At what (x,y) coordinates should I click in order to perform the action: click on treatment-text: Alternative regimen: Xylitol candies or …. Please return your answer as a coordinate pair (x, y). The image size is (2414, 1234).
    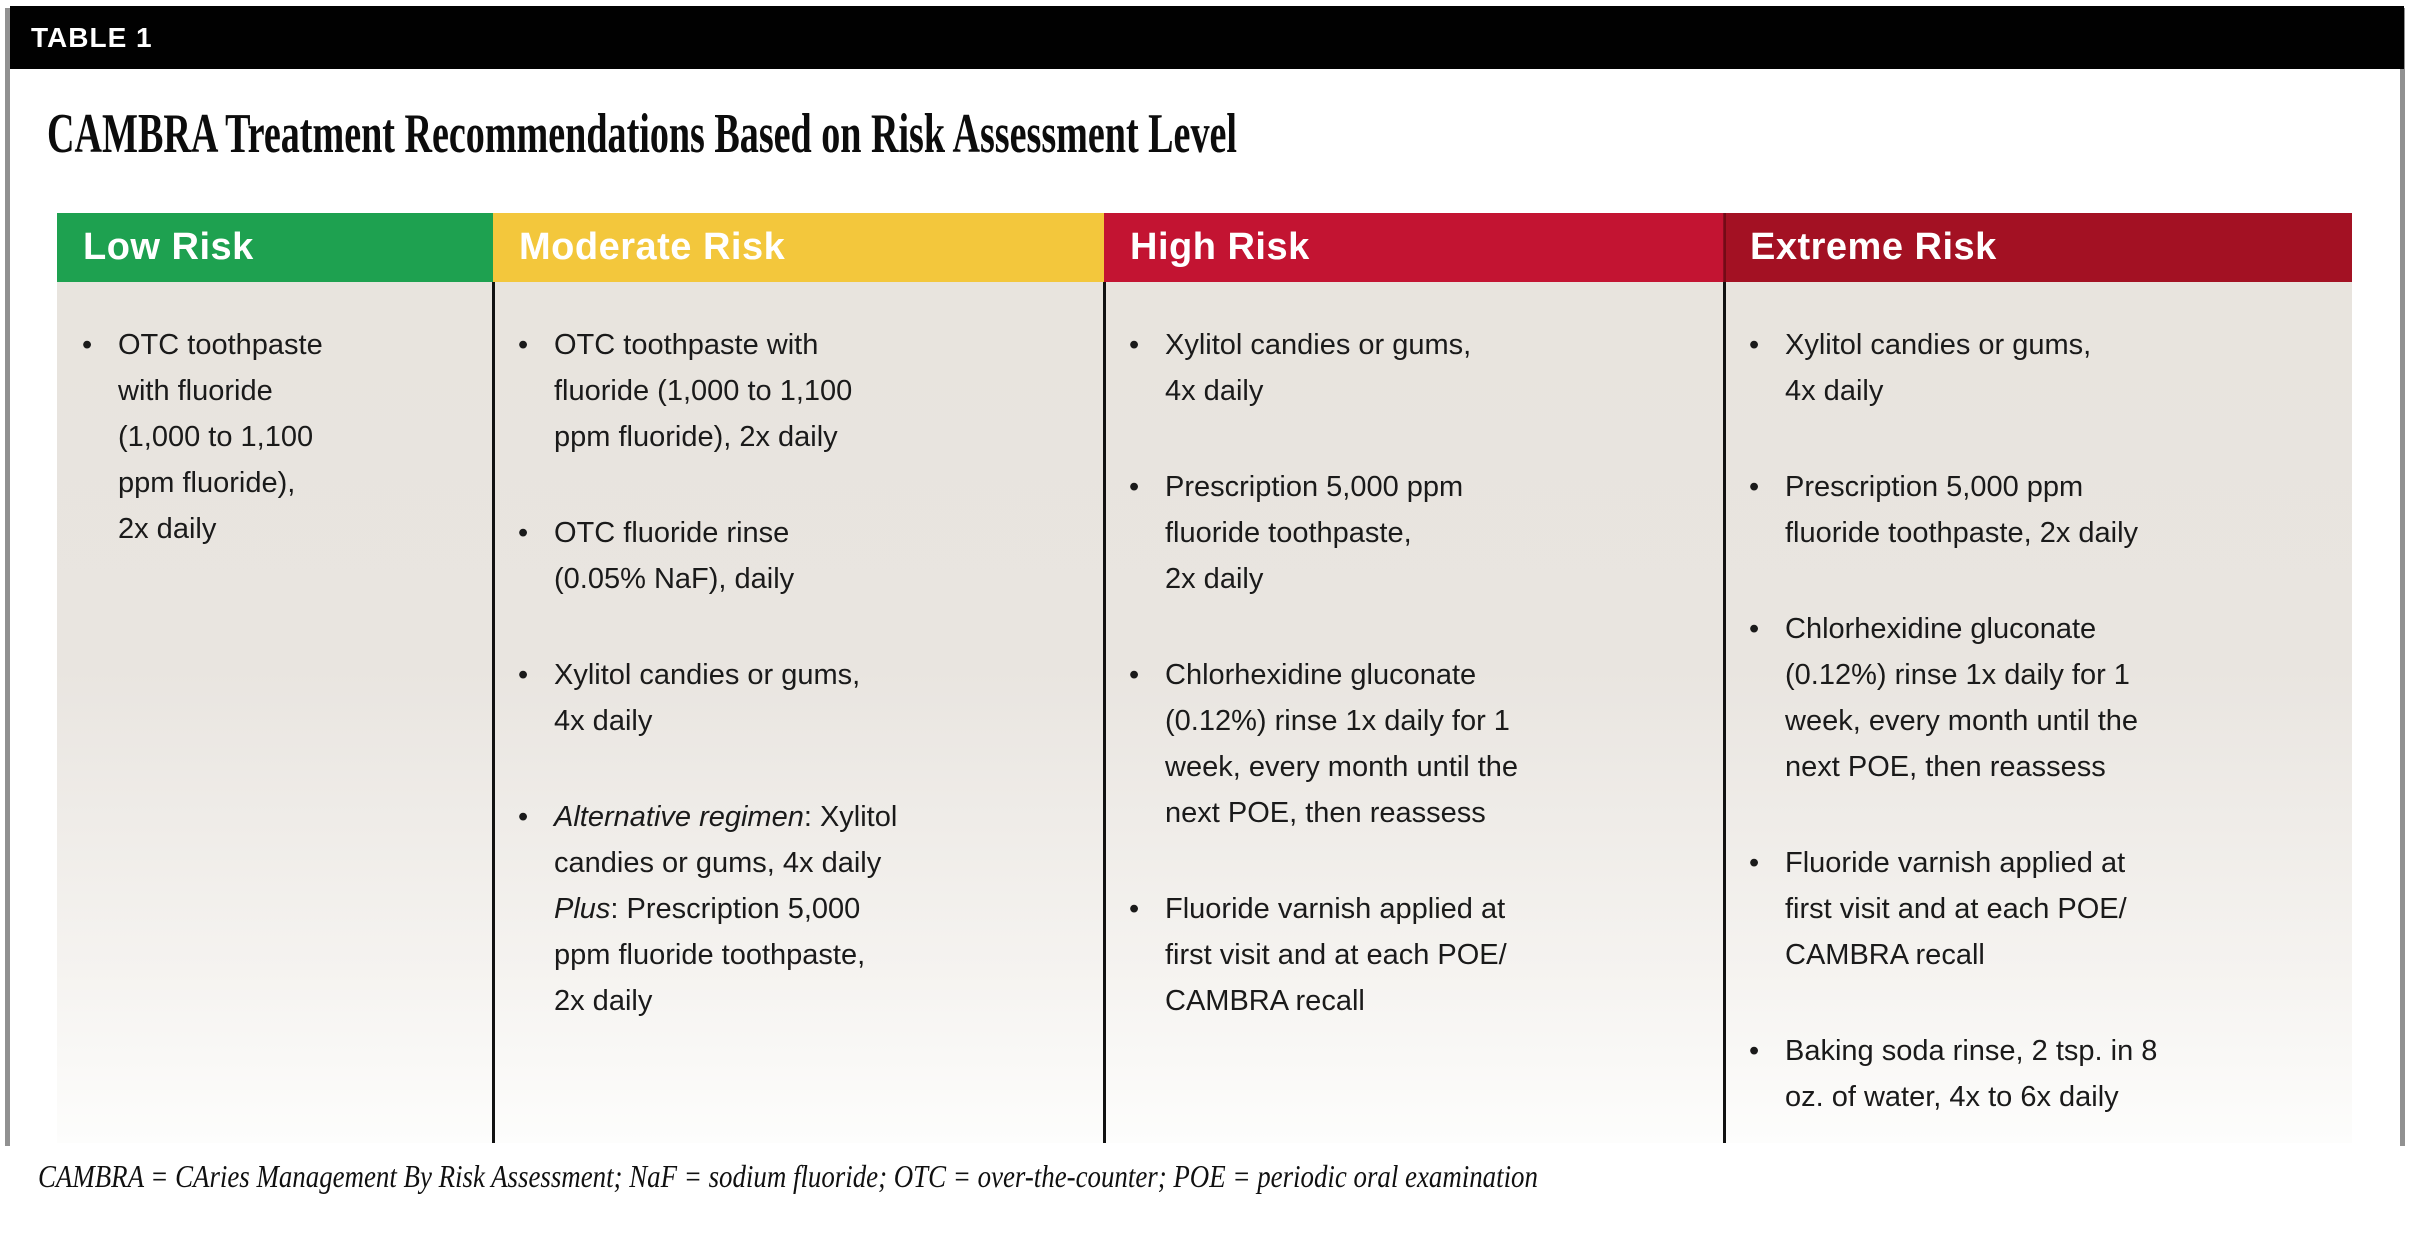
    Looking at the image, I should click on (726, 909).